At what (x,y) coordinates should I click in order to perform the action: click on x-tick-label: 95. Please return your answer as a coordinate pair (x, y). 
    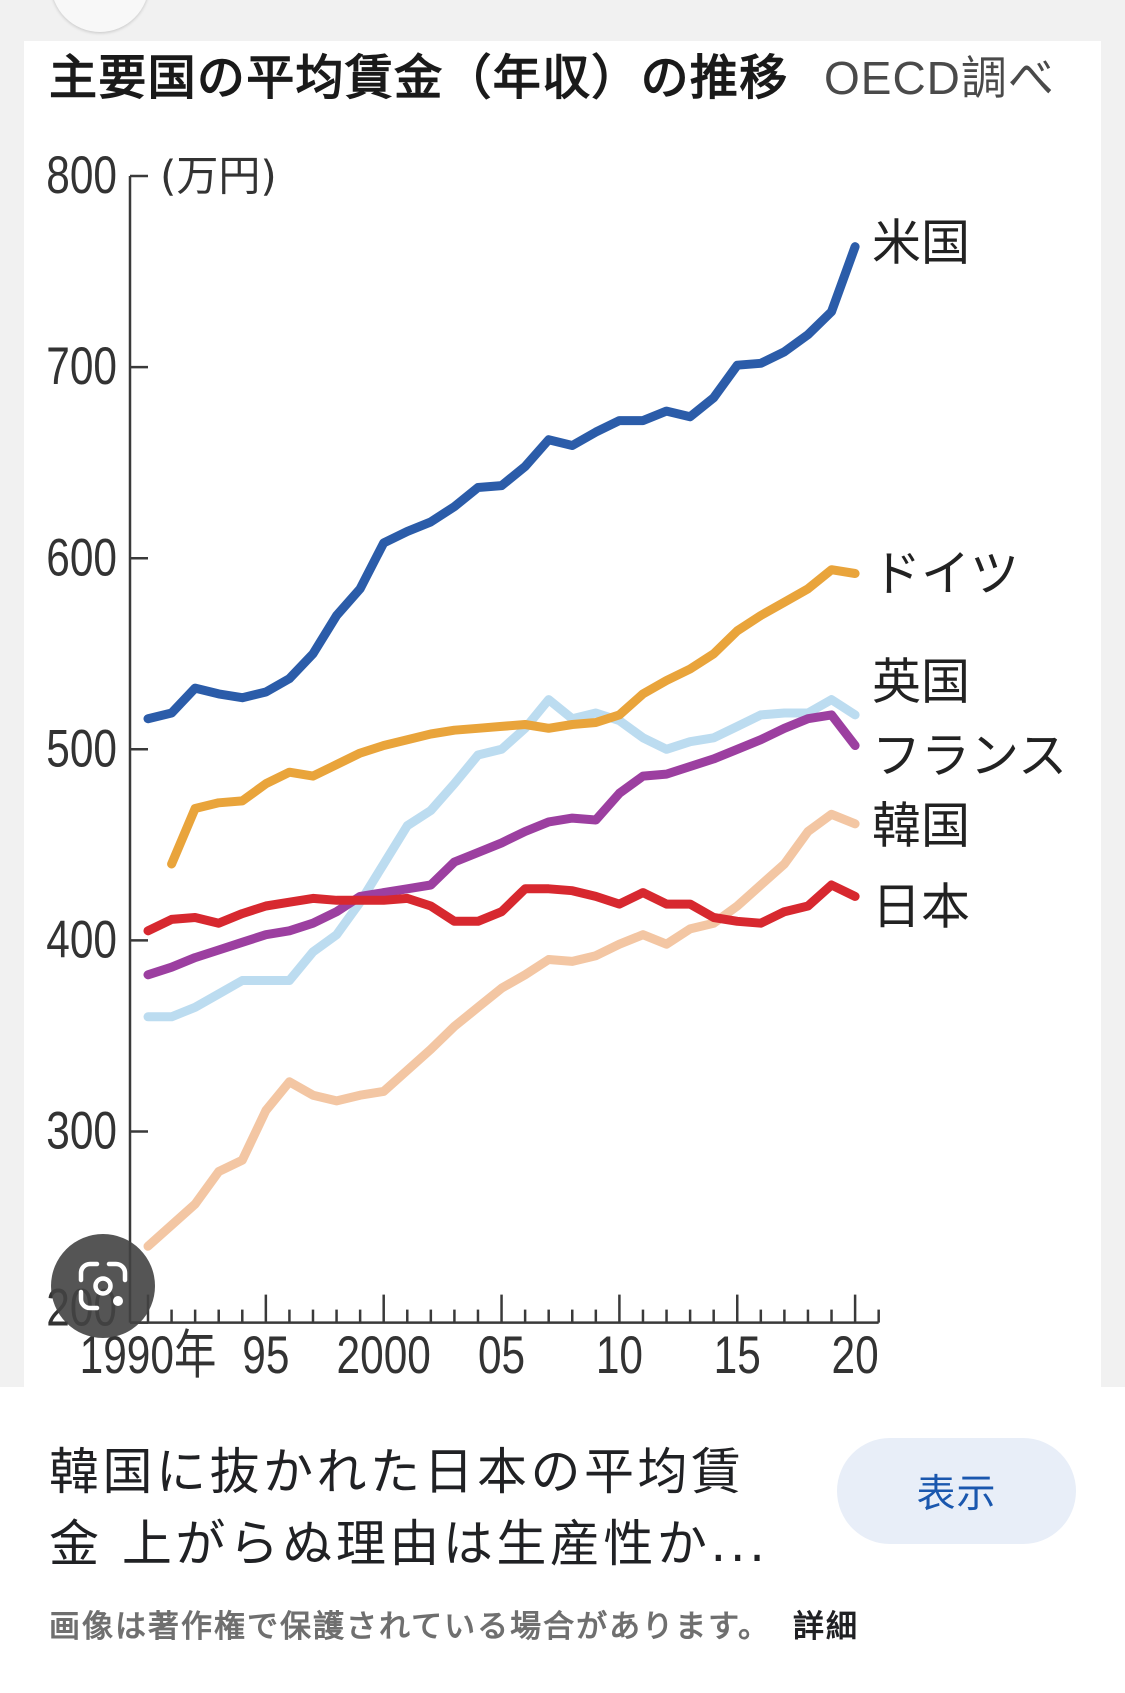
    Looking at the image, I should click on (265, 1356).